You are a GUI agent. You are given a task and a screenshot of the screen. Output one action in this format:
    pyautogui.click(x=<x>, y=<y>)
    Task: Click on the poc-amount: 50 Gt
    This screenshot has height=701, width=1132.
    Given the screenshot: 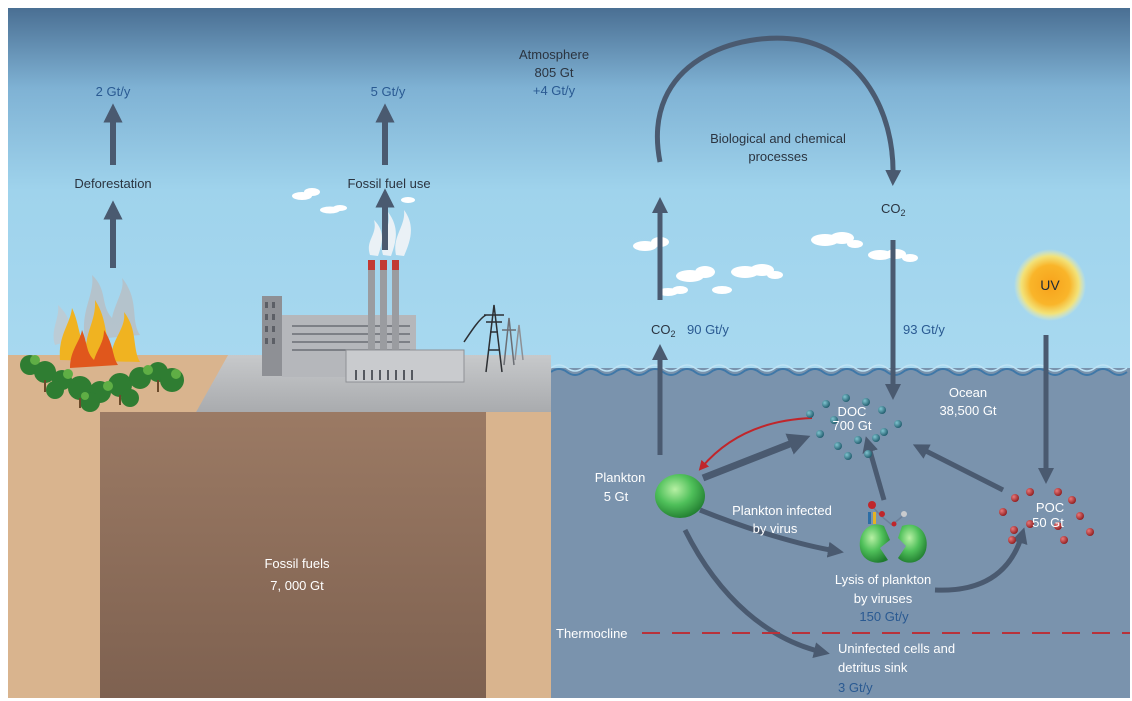 What is the action you would take?
    pyautogui.click(x=1048, y=522)
    